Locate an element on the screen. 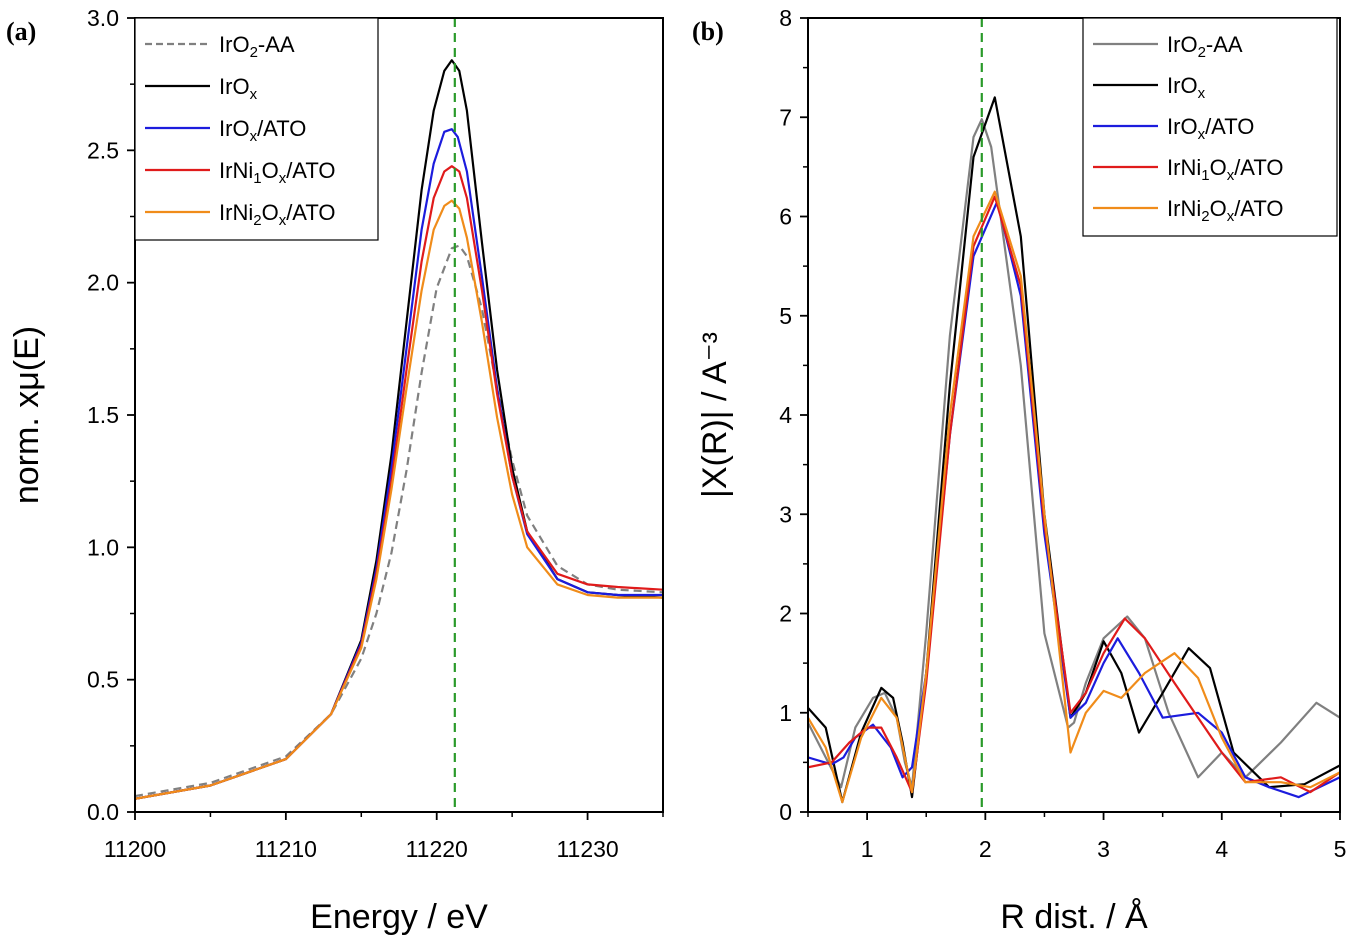  y-tick-label: 7 is located at coordinates (785, 117).